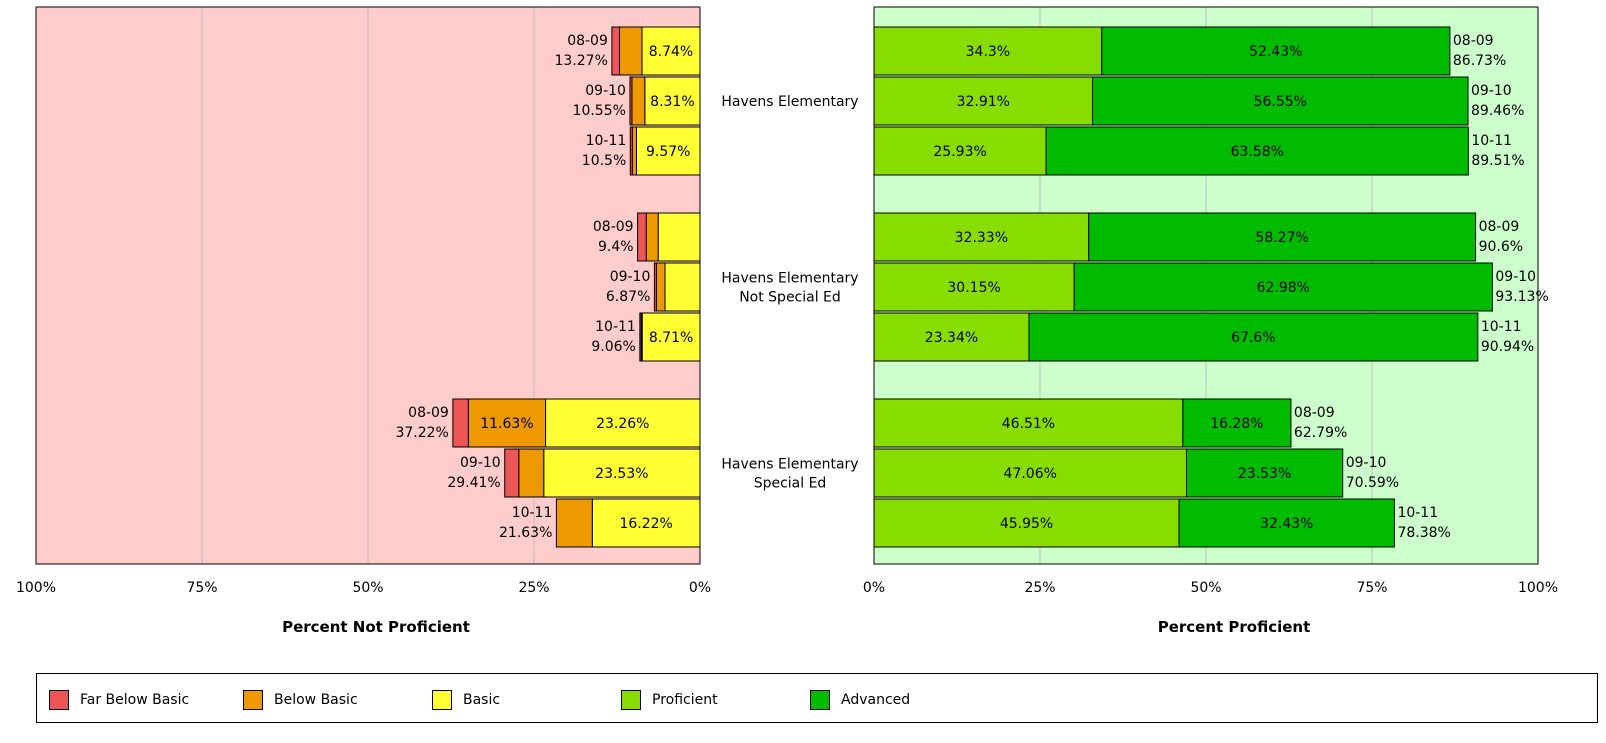  Describe the element at coordinates (700, 588) in the screenshot. I see `left-x-tick-label: 0%` at that location.